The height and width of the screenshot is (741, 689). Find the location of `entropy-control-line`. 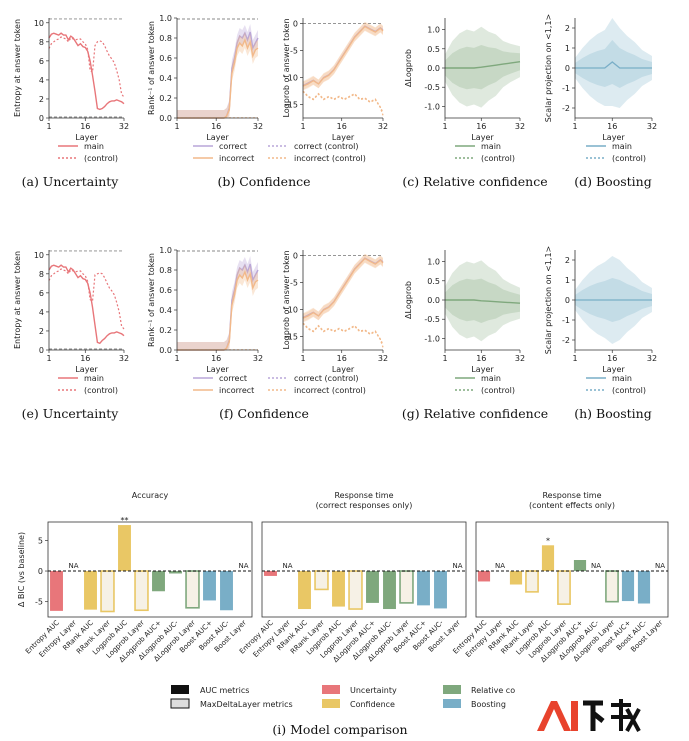

entropy-control-line is located at coordinates (86, 299).